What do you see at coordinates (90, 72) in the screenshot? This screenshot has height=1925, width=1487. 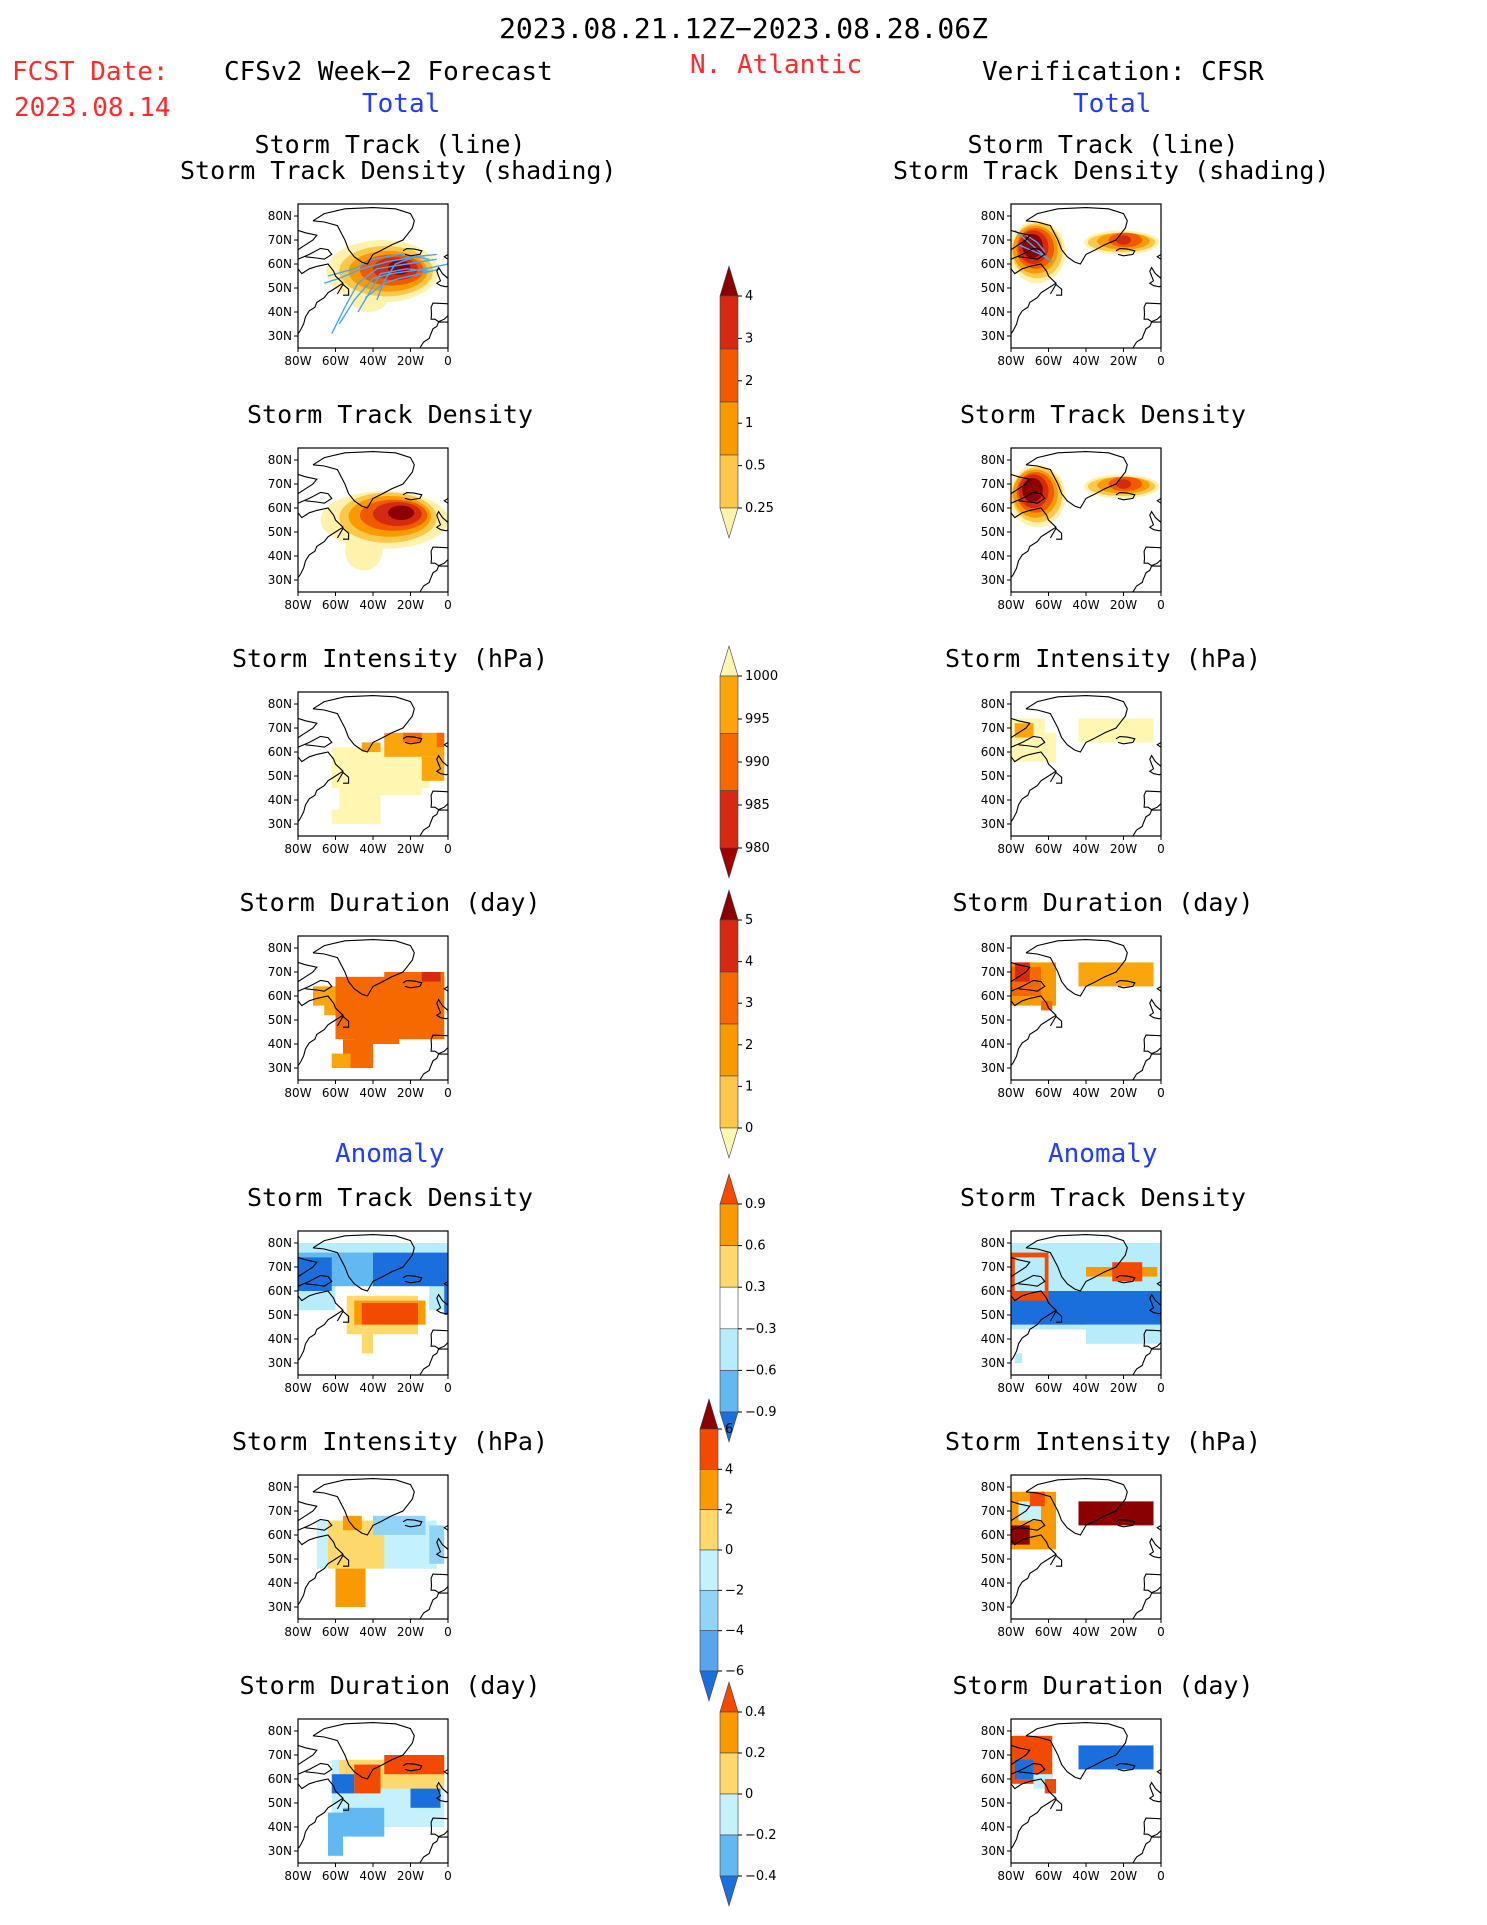 I see `fcst-date-label: FCST Date:` at bounding box center [90, 72].